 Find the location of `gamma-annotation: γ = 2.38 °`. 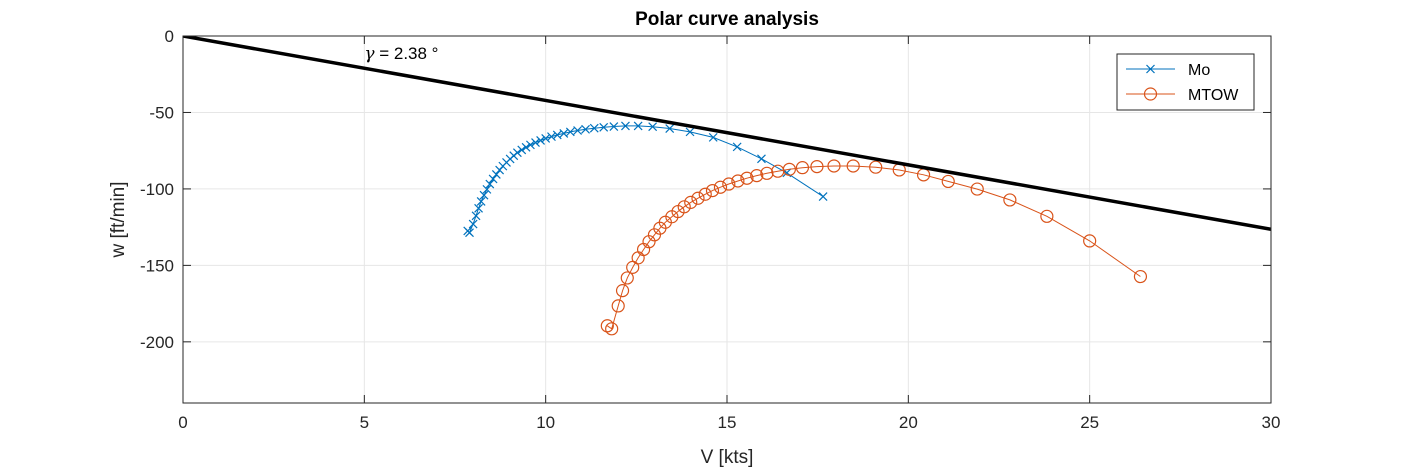

gamma-annotation: γ = 2.38 ° is located at coordinates (401, 54).